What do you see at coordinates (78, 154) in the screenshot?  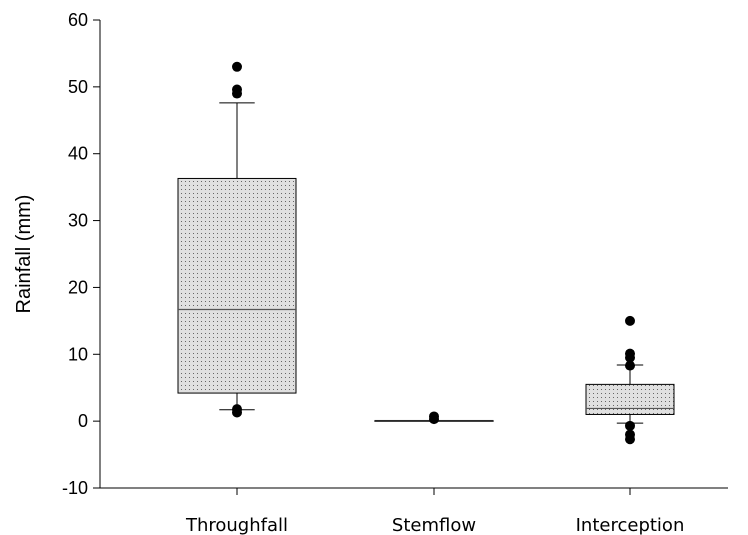 I see `y-tick-label: 40` at bounding box center [78, 154].